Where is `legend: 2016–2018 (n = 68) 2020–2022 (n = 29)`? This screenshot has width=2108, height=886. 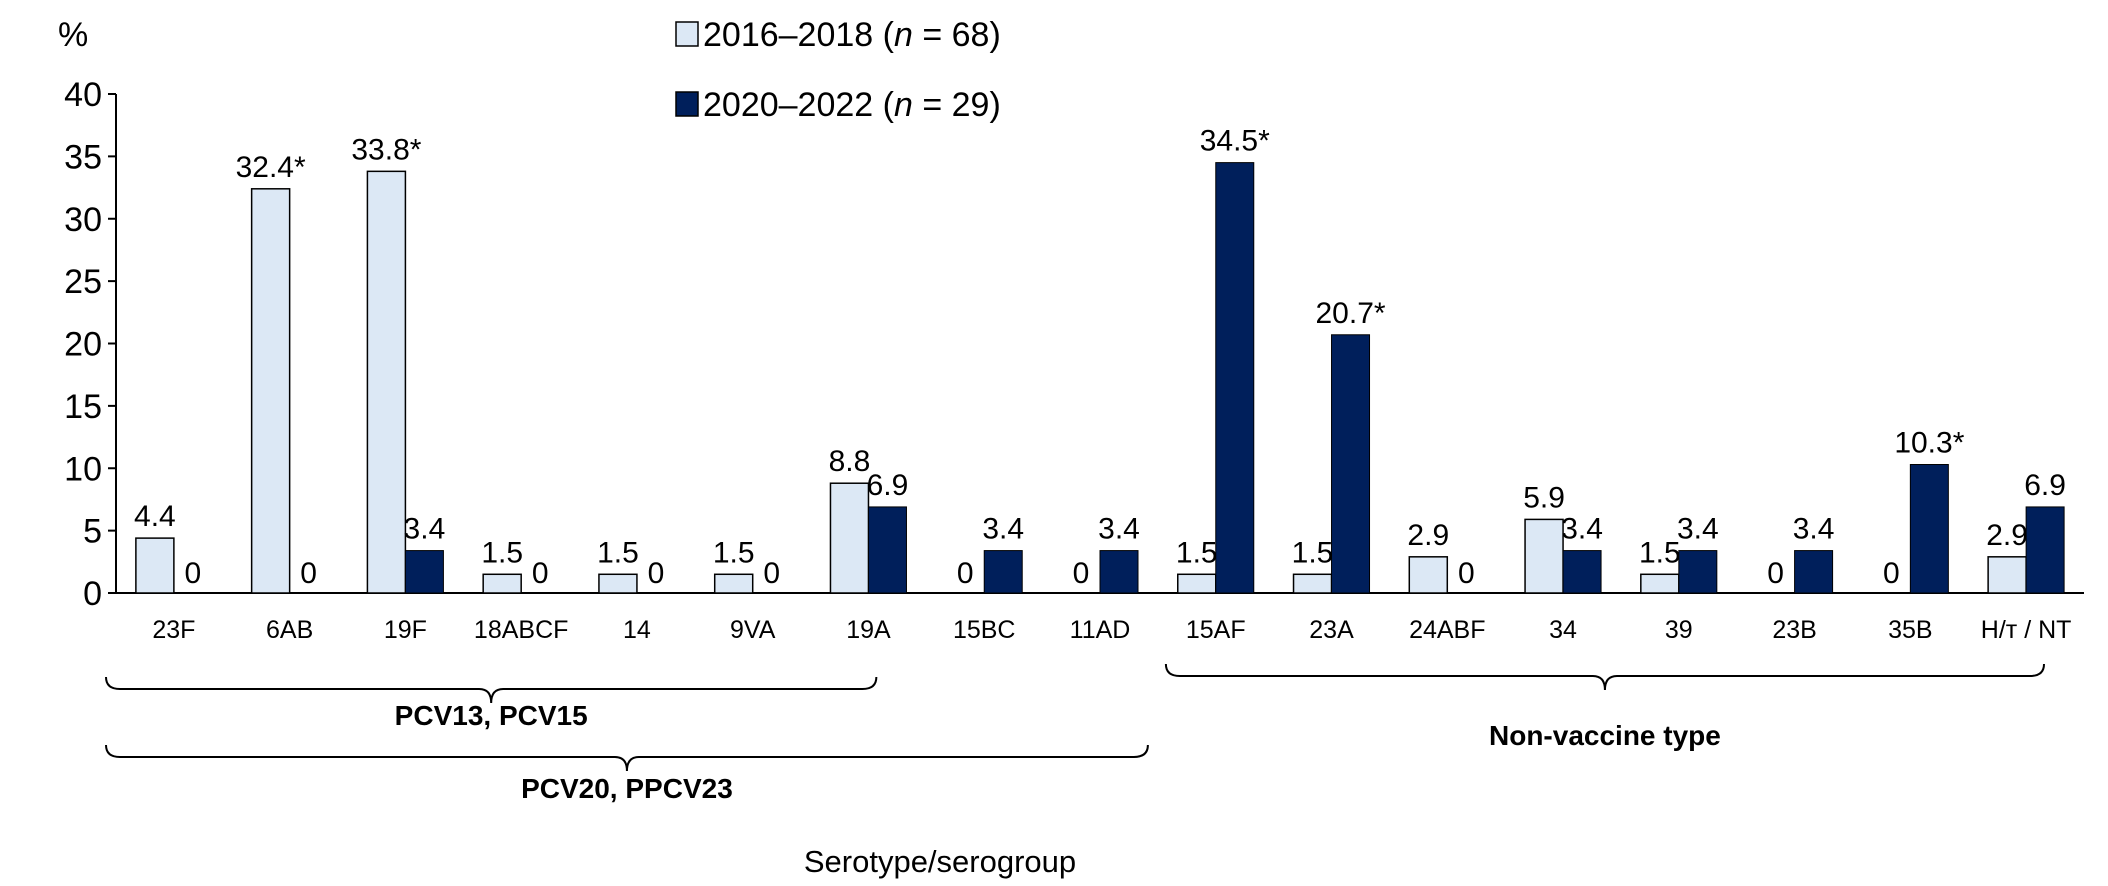 legend: 2016–2018 (n = 68) 2020–2022 (n = 29) is located at coordinates (838, 70).